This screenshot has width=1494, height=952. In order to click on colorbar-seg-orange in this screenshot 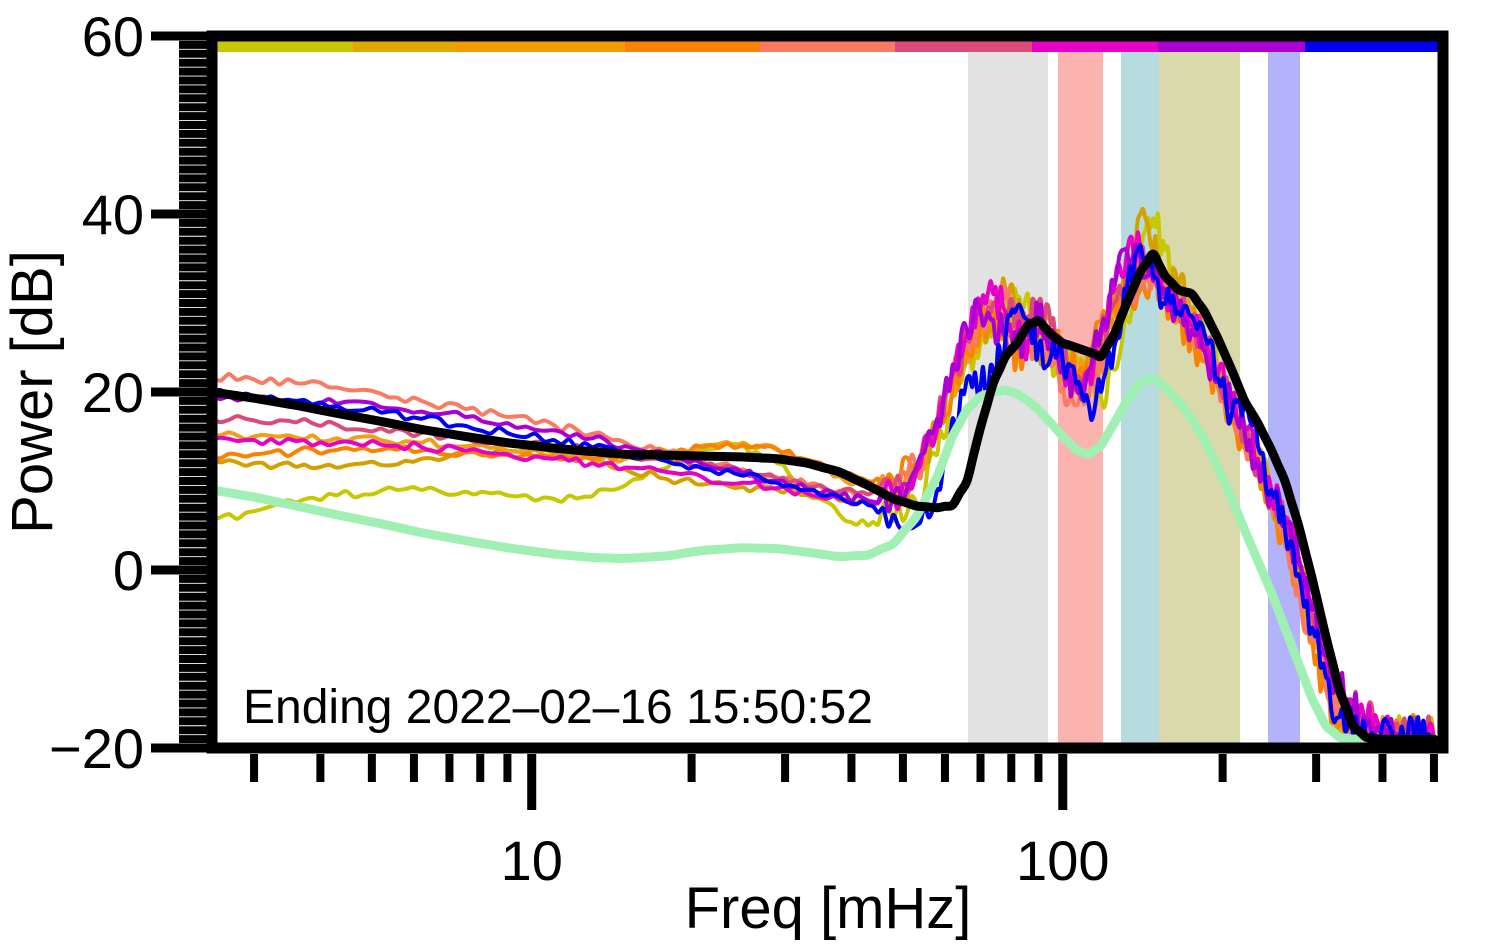, I will do `click(692, 45)`.